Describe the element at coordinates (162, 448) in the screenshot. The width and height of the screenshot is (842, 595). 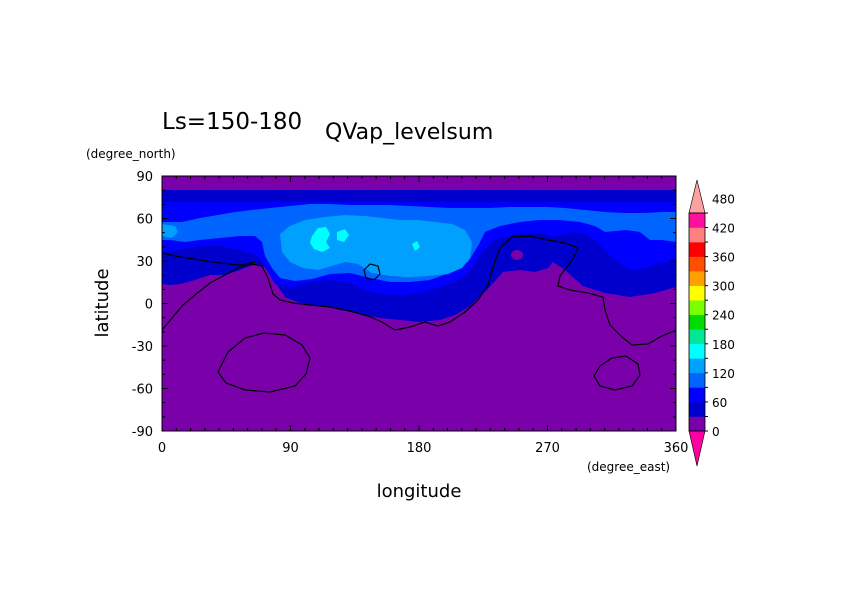
I see `x-tick-label: 0` at that location.